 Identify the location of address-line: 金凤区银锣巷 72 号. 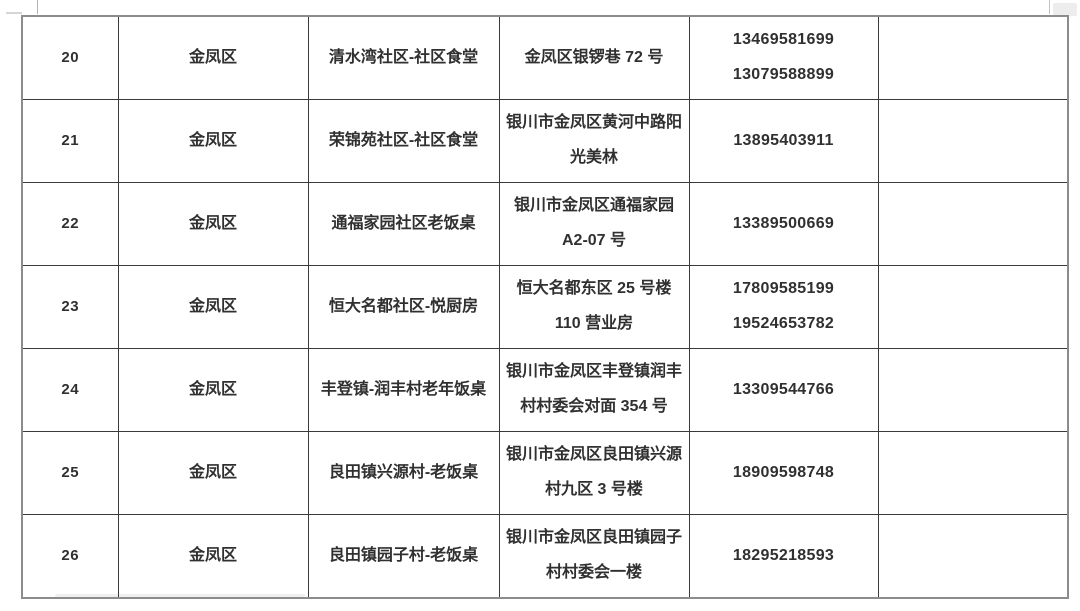
(594, 57).